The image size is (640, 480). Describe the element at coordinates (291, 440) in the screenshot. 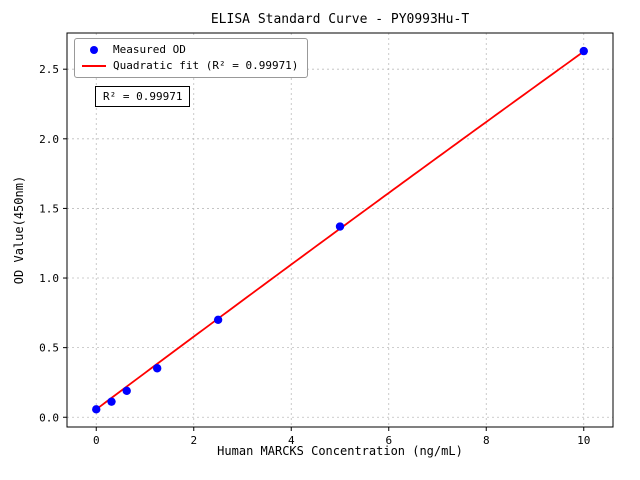

I see `svg-text: 4` at that location.